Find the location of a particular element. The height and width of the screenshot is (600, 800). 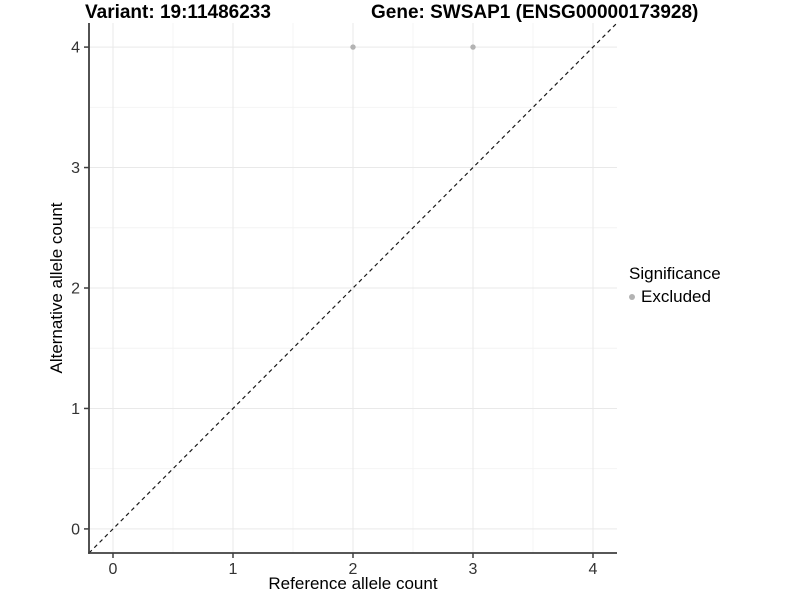

x-axis-title: Reference allele count is located at coordinates (353, 583).